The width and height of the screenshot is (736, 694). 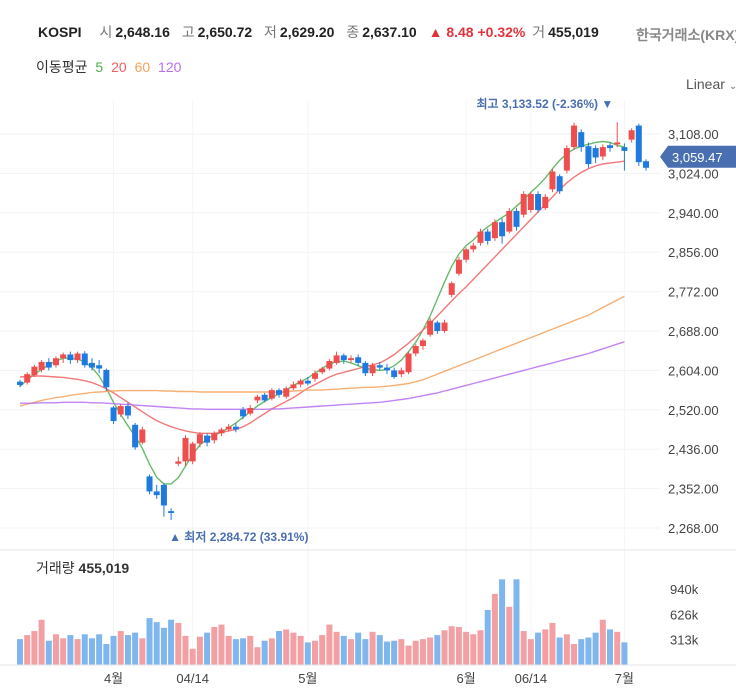 I want to click on change-value: ▲ 8.48 +0.32%, so click(x=477, y=32).